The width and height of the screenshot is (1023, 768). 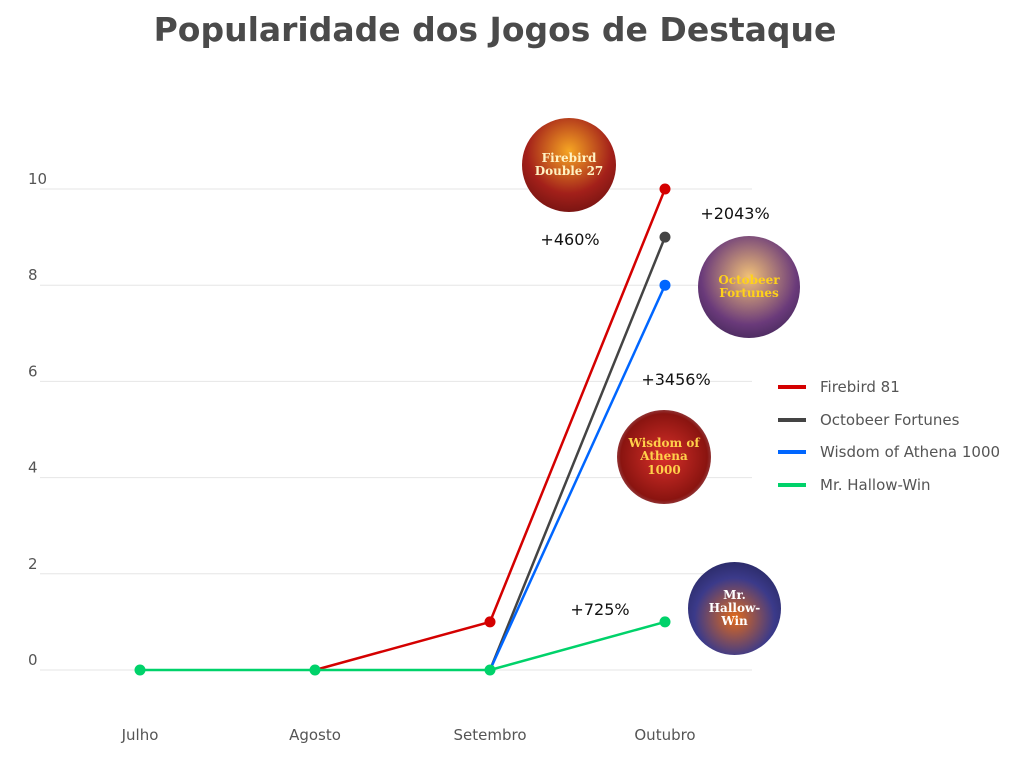 What do you see at coordinates (734, 213) in the screenshot?
I see `annotation-label: +2043%` at bounding box center [734, 213].